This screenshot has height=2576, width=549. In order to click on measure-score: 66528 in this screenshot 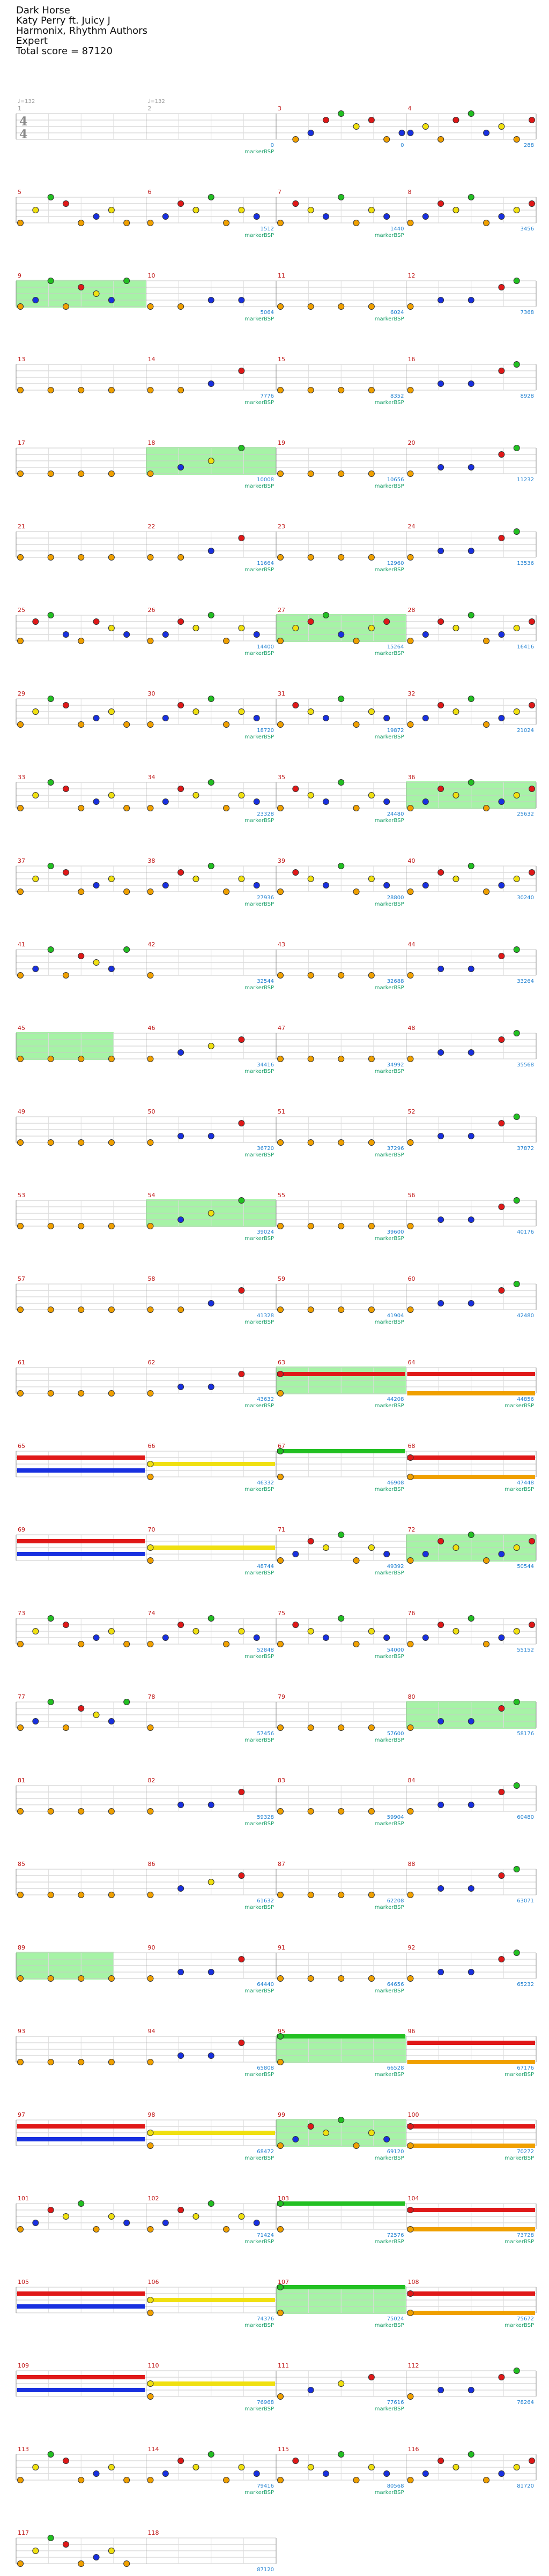, I will do `click(395, 2068)`.